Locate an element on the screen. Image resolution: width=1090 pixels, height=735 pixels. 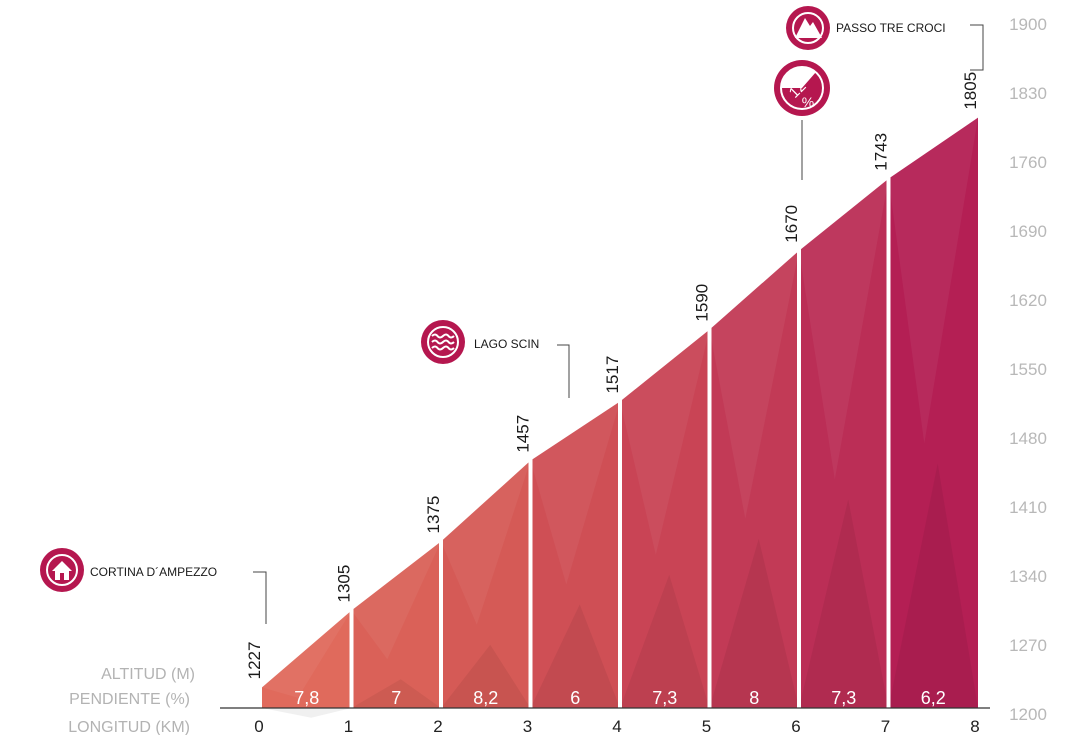
row-label-length: LONGITUD (KM) is located at coordinates (129, 727).